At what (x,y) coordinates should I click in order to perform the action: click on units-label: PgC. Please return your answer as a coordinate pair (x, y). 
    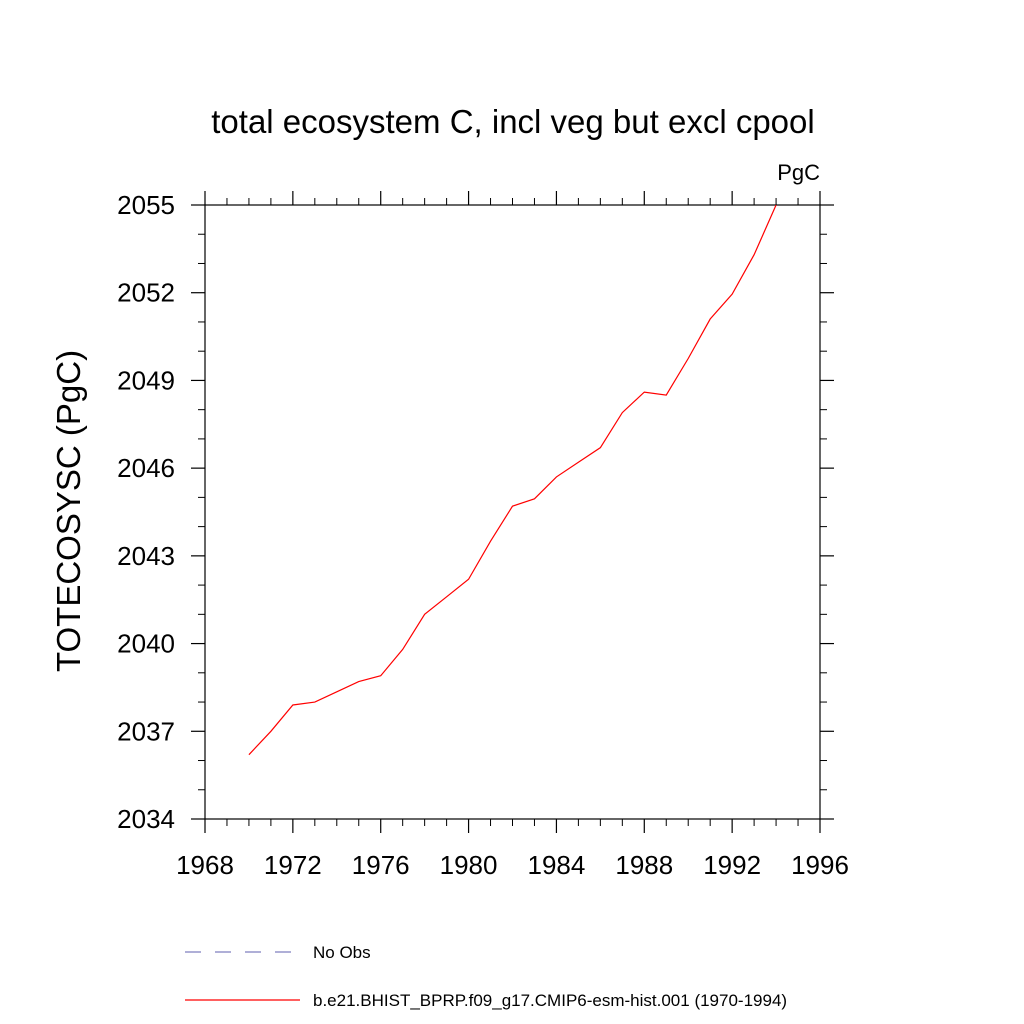
    Looking at the image, I should click on (798, 172).